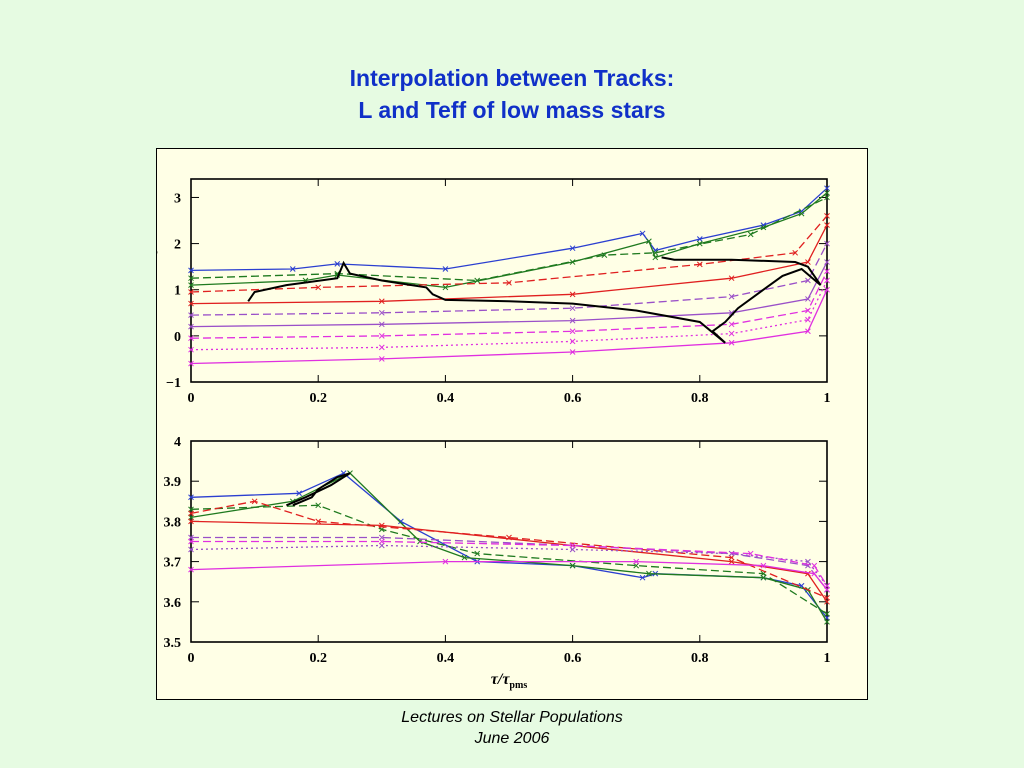 Image resolution: width=1024 pixels, height=768 pixels. What do you see at coordinates (446, 658) in the screenshot?
I see `x-tick-label: 0.4` at bounding box center [446, 658].